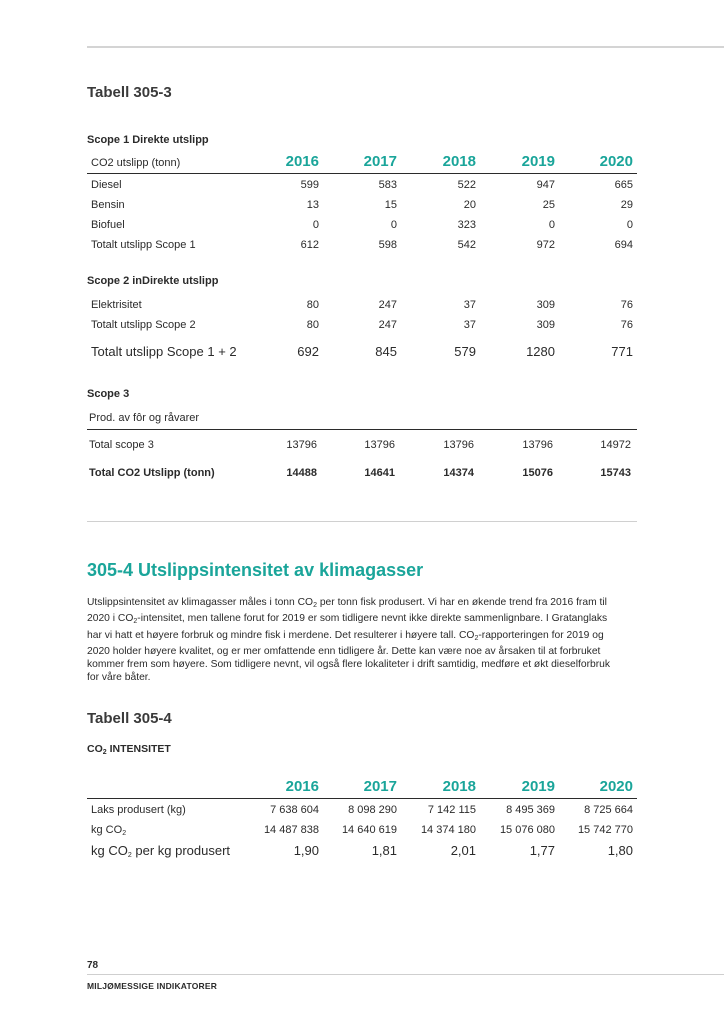  I want to click on cell: 14 487 838, so click(291, 830).